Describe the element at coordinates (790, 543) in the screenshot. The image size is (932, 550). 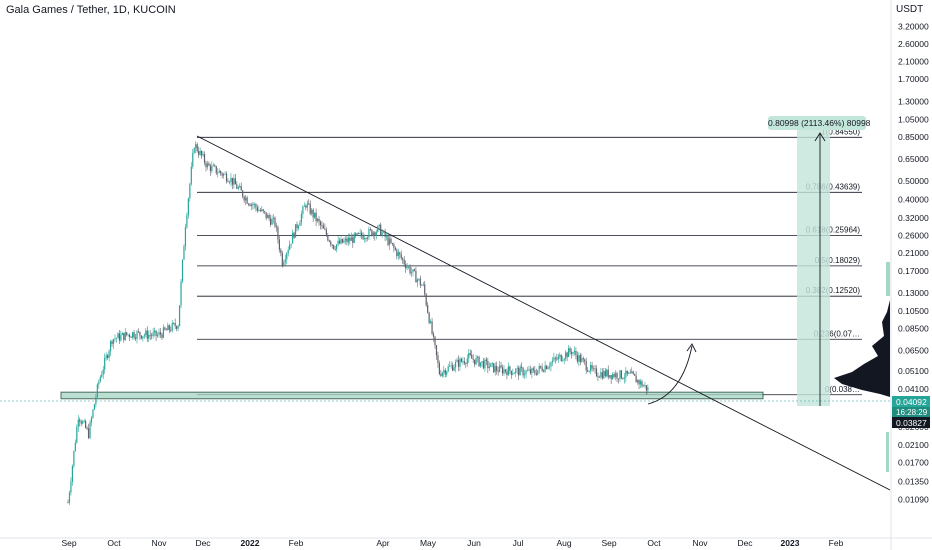
I see `x-tick-label-15: 2023` at that location.